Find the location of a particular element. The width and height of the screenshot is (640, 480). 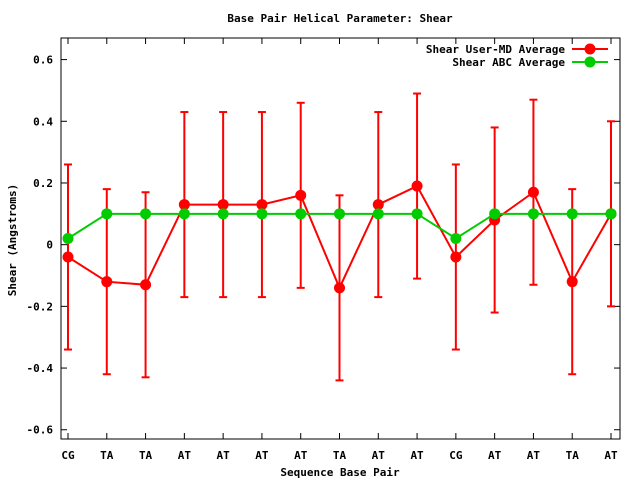

y-tick-label: 0.6 is located at coordinates (43, 60).